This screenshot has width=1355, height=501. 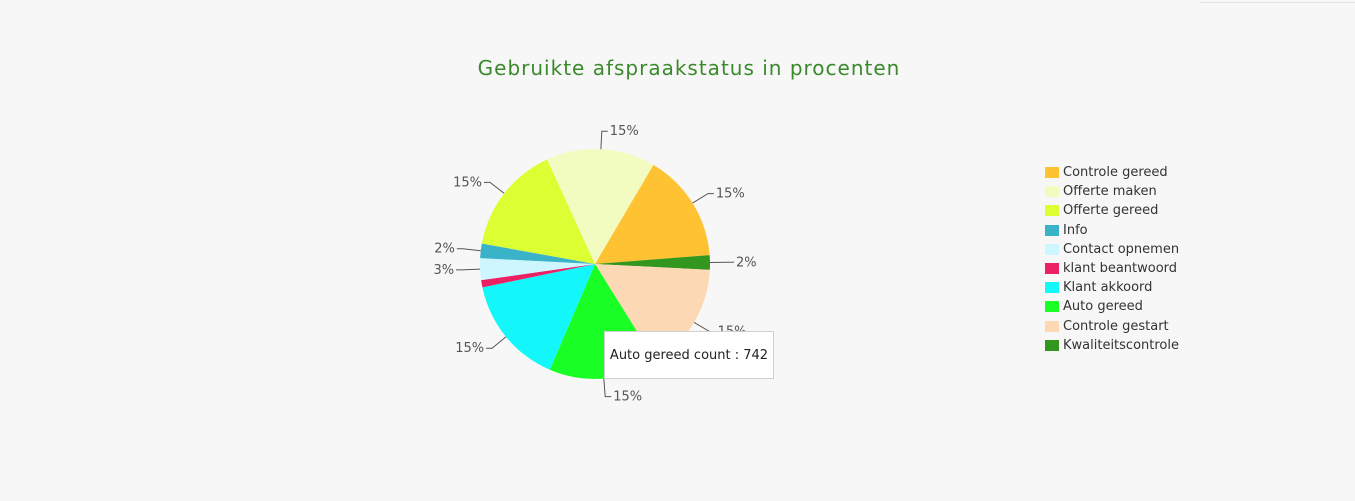 I want to click on pie-slice-info, so click(x=537, y=253).